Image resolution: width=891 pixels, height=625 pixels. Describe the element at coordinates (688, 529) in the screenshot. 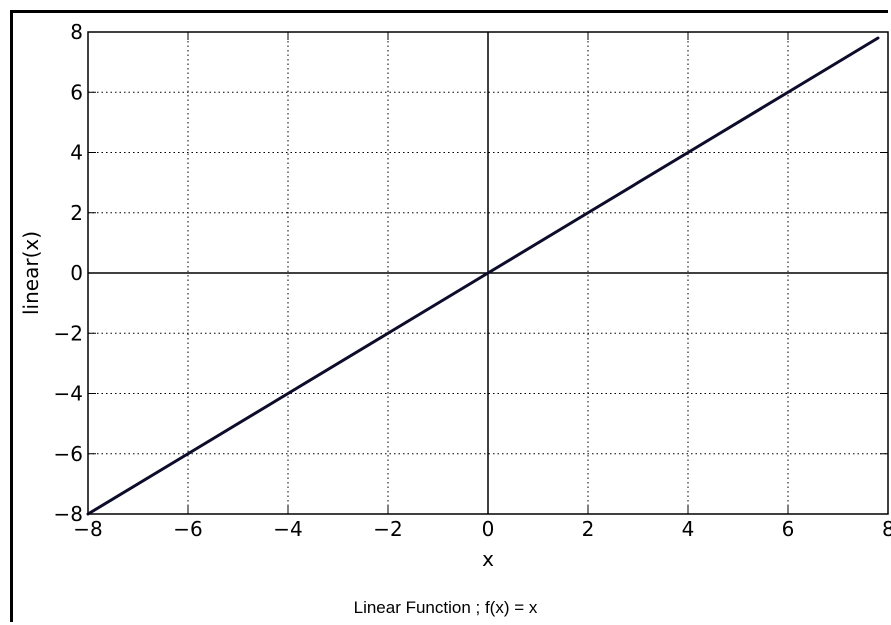

I see `x-tick-label: 4` at that location.